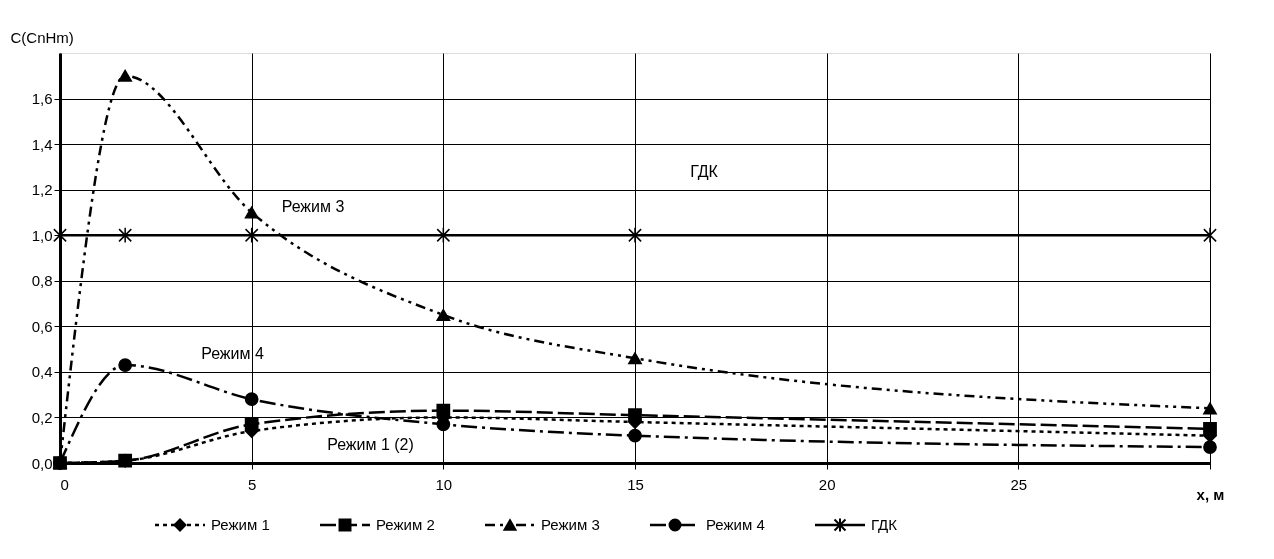  Describe the element at coordinates (704, 171) in the screenshot. I see `annotation: ГДК` at that location.